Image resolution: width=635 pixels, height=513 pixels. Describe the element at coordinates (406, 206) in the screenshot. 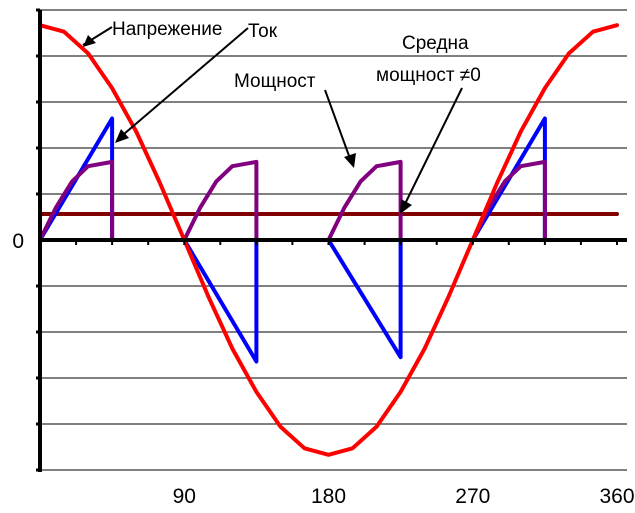

I see `avg-power-arrow-head` at that location.